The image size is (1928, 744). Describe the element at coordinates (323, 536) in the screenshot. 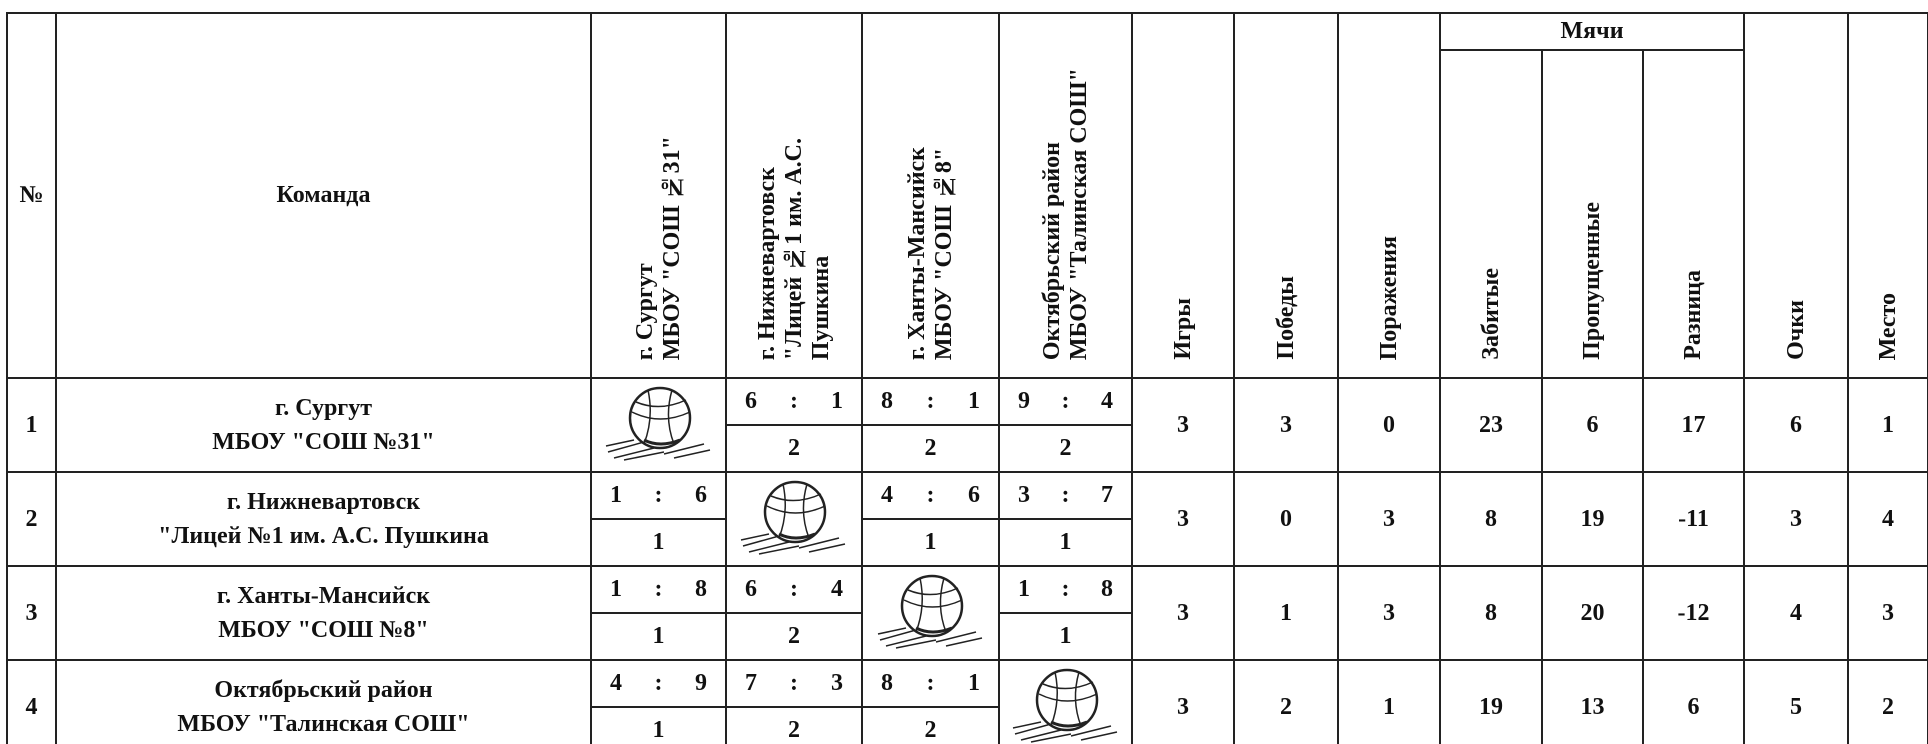

I see `team-name-line: "Лицей №1 им. А.С. Пушкина` at that location.